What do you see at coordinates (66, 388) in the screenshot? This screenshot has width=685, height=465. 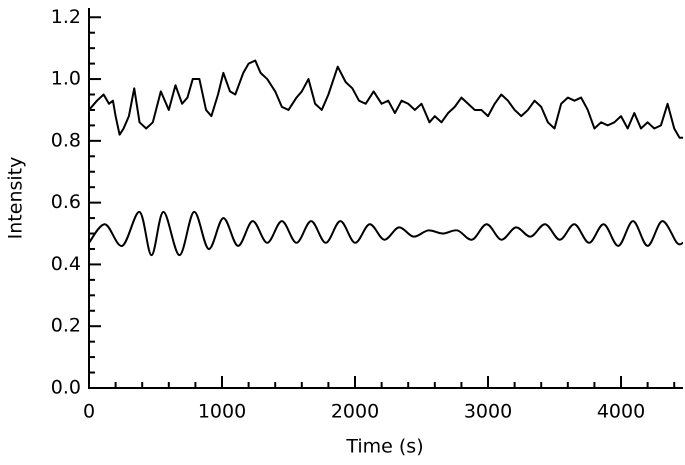 I see `y-tick-label: 0.0` at bounding box center [66, 388].